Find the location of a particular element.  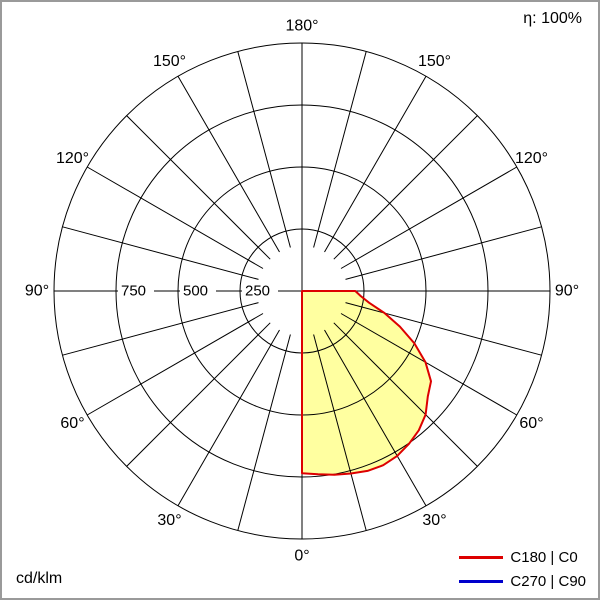

unit-label: cd/klm is located at coordinates (39, 578).